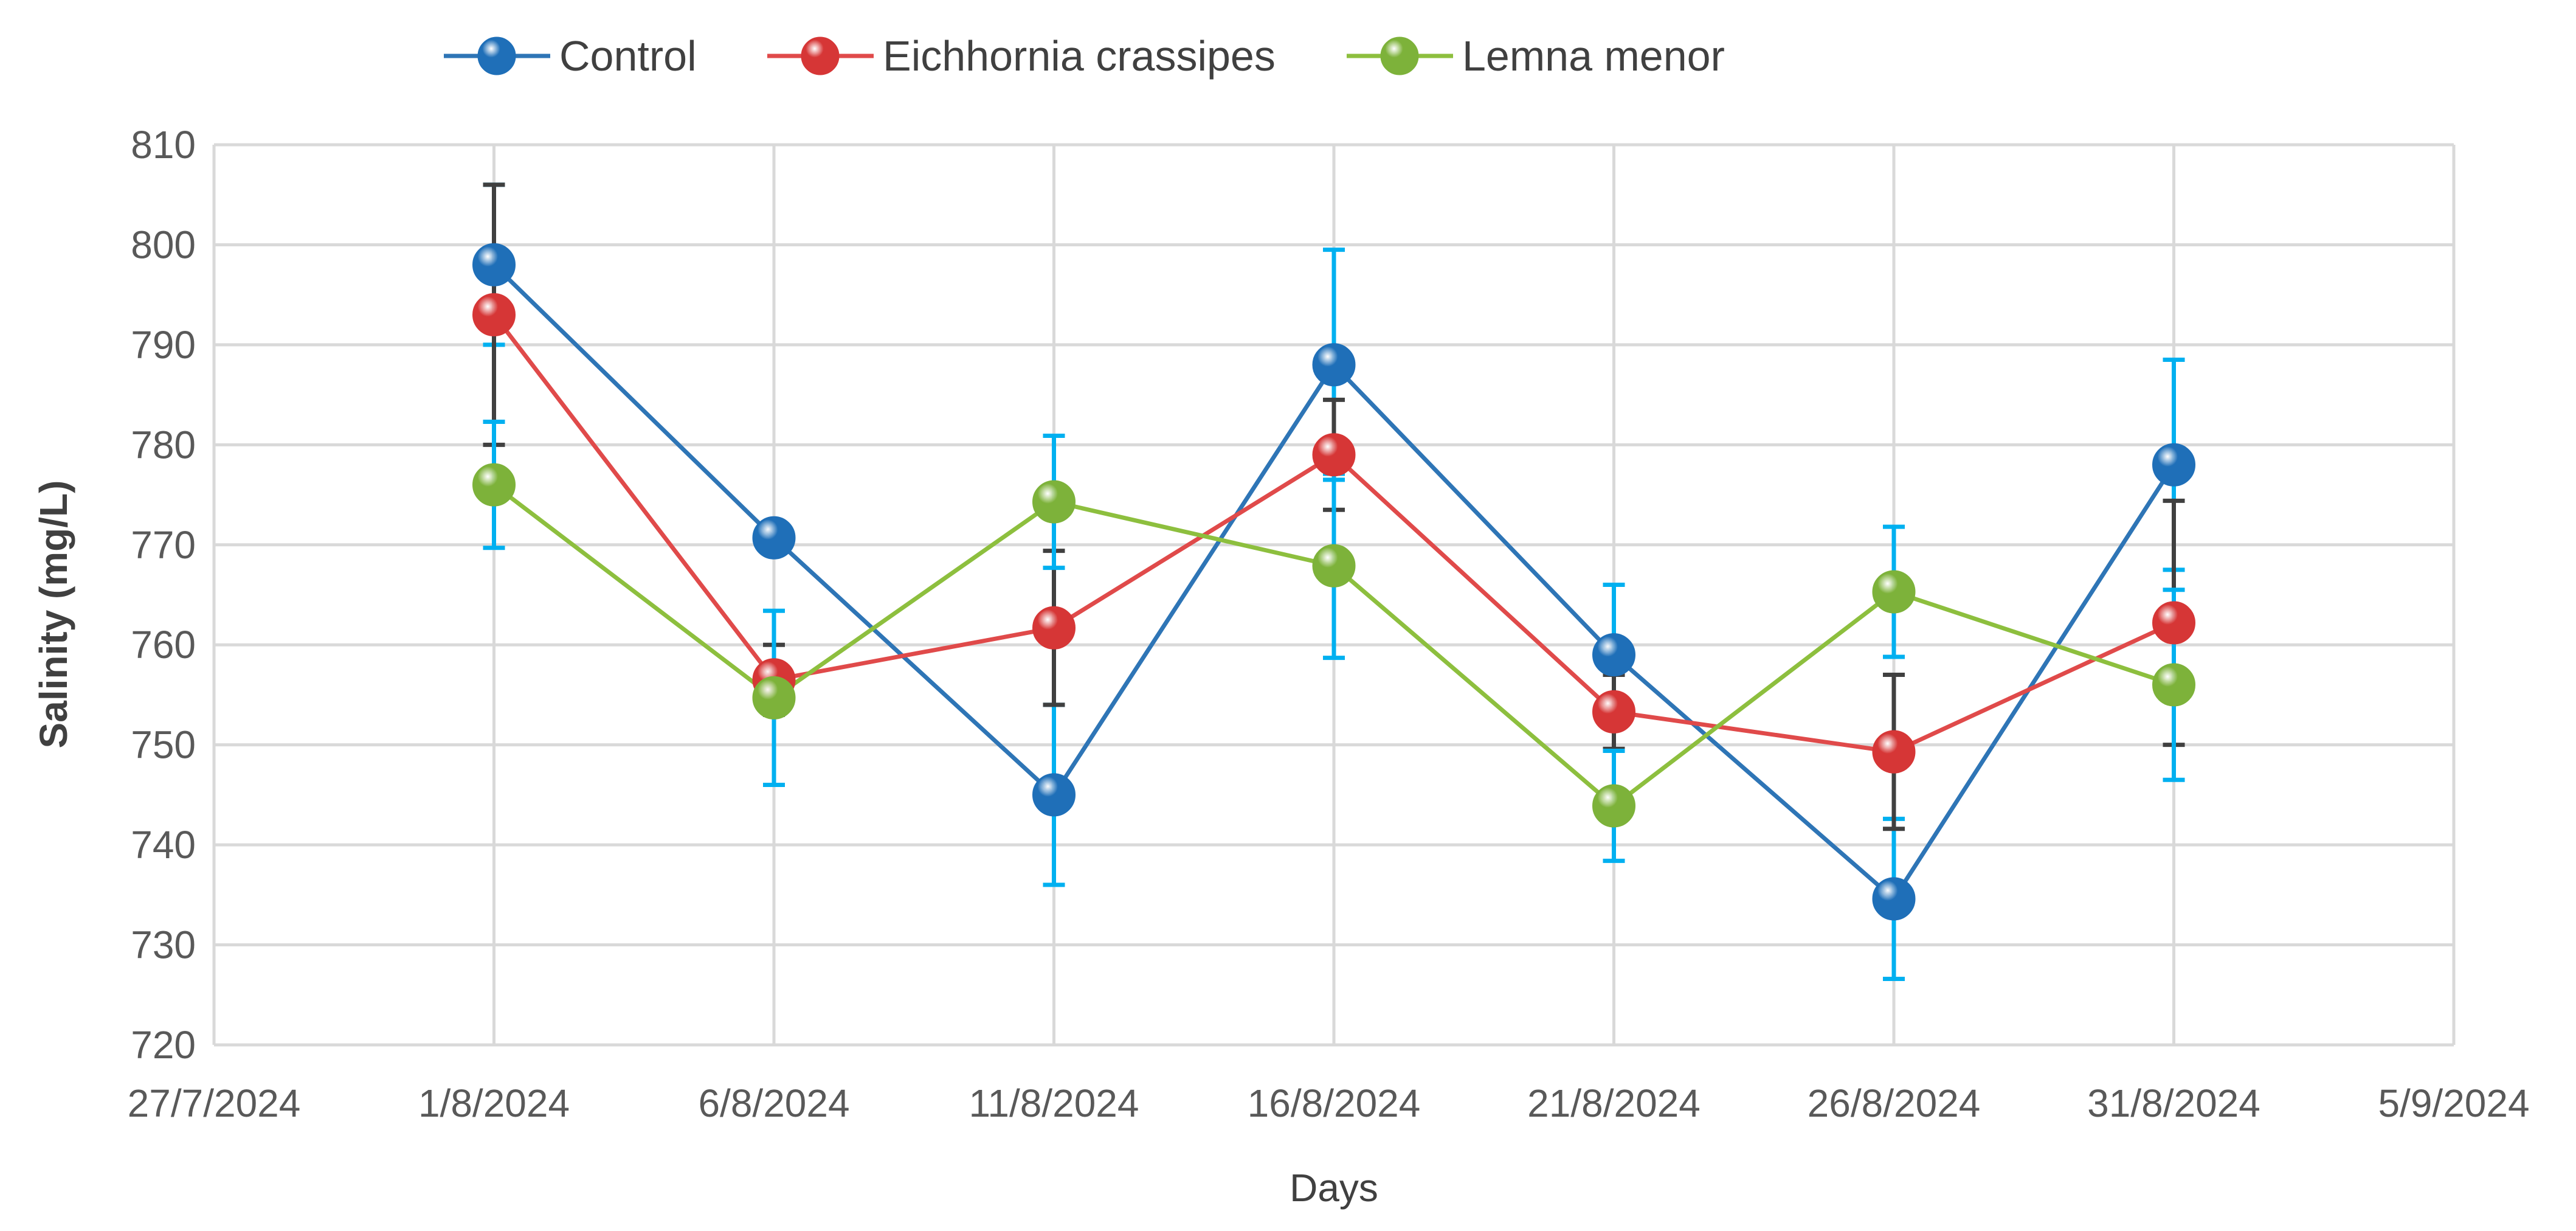 The image size is (2576, 1231). What do you see at coordinates (53, 614) in the screenshot?
I see `y-axis-title: Salinity (mg/L)` at bounding box center [53, 614].